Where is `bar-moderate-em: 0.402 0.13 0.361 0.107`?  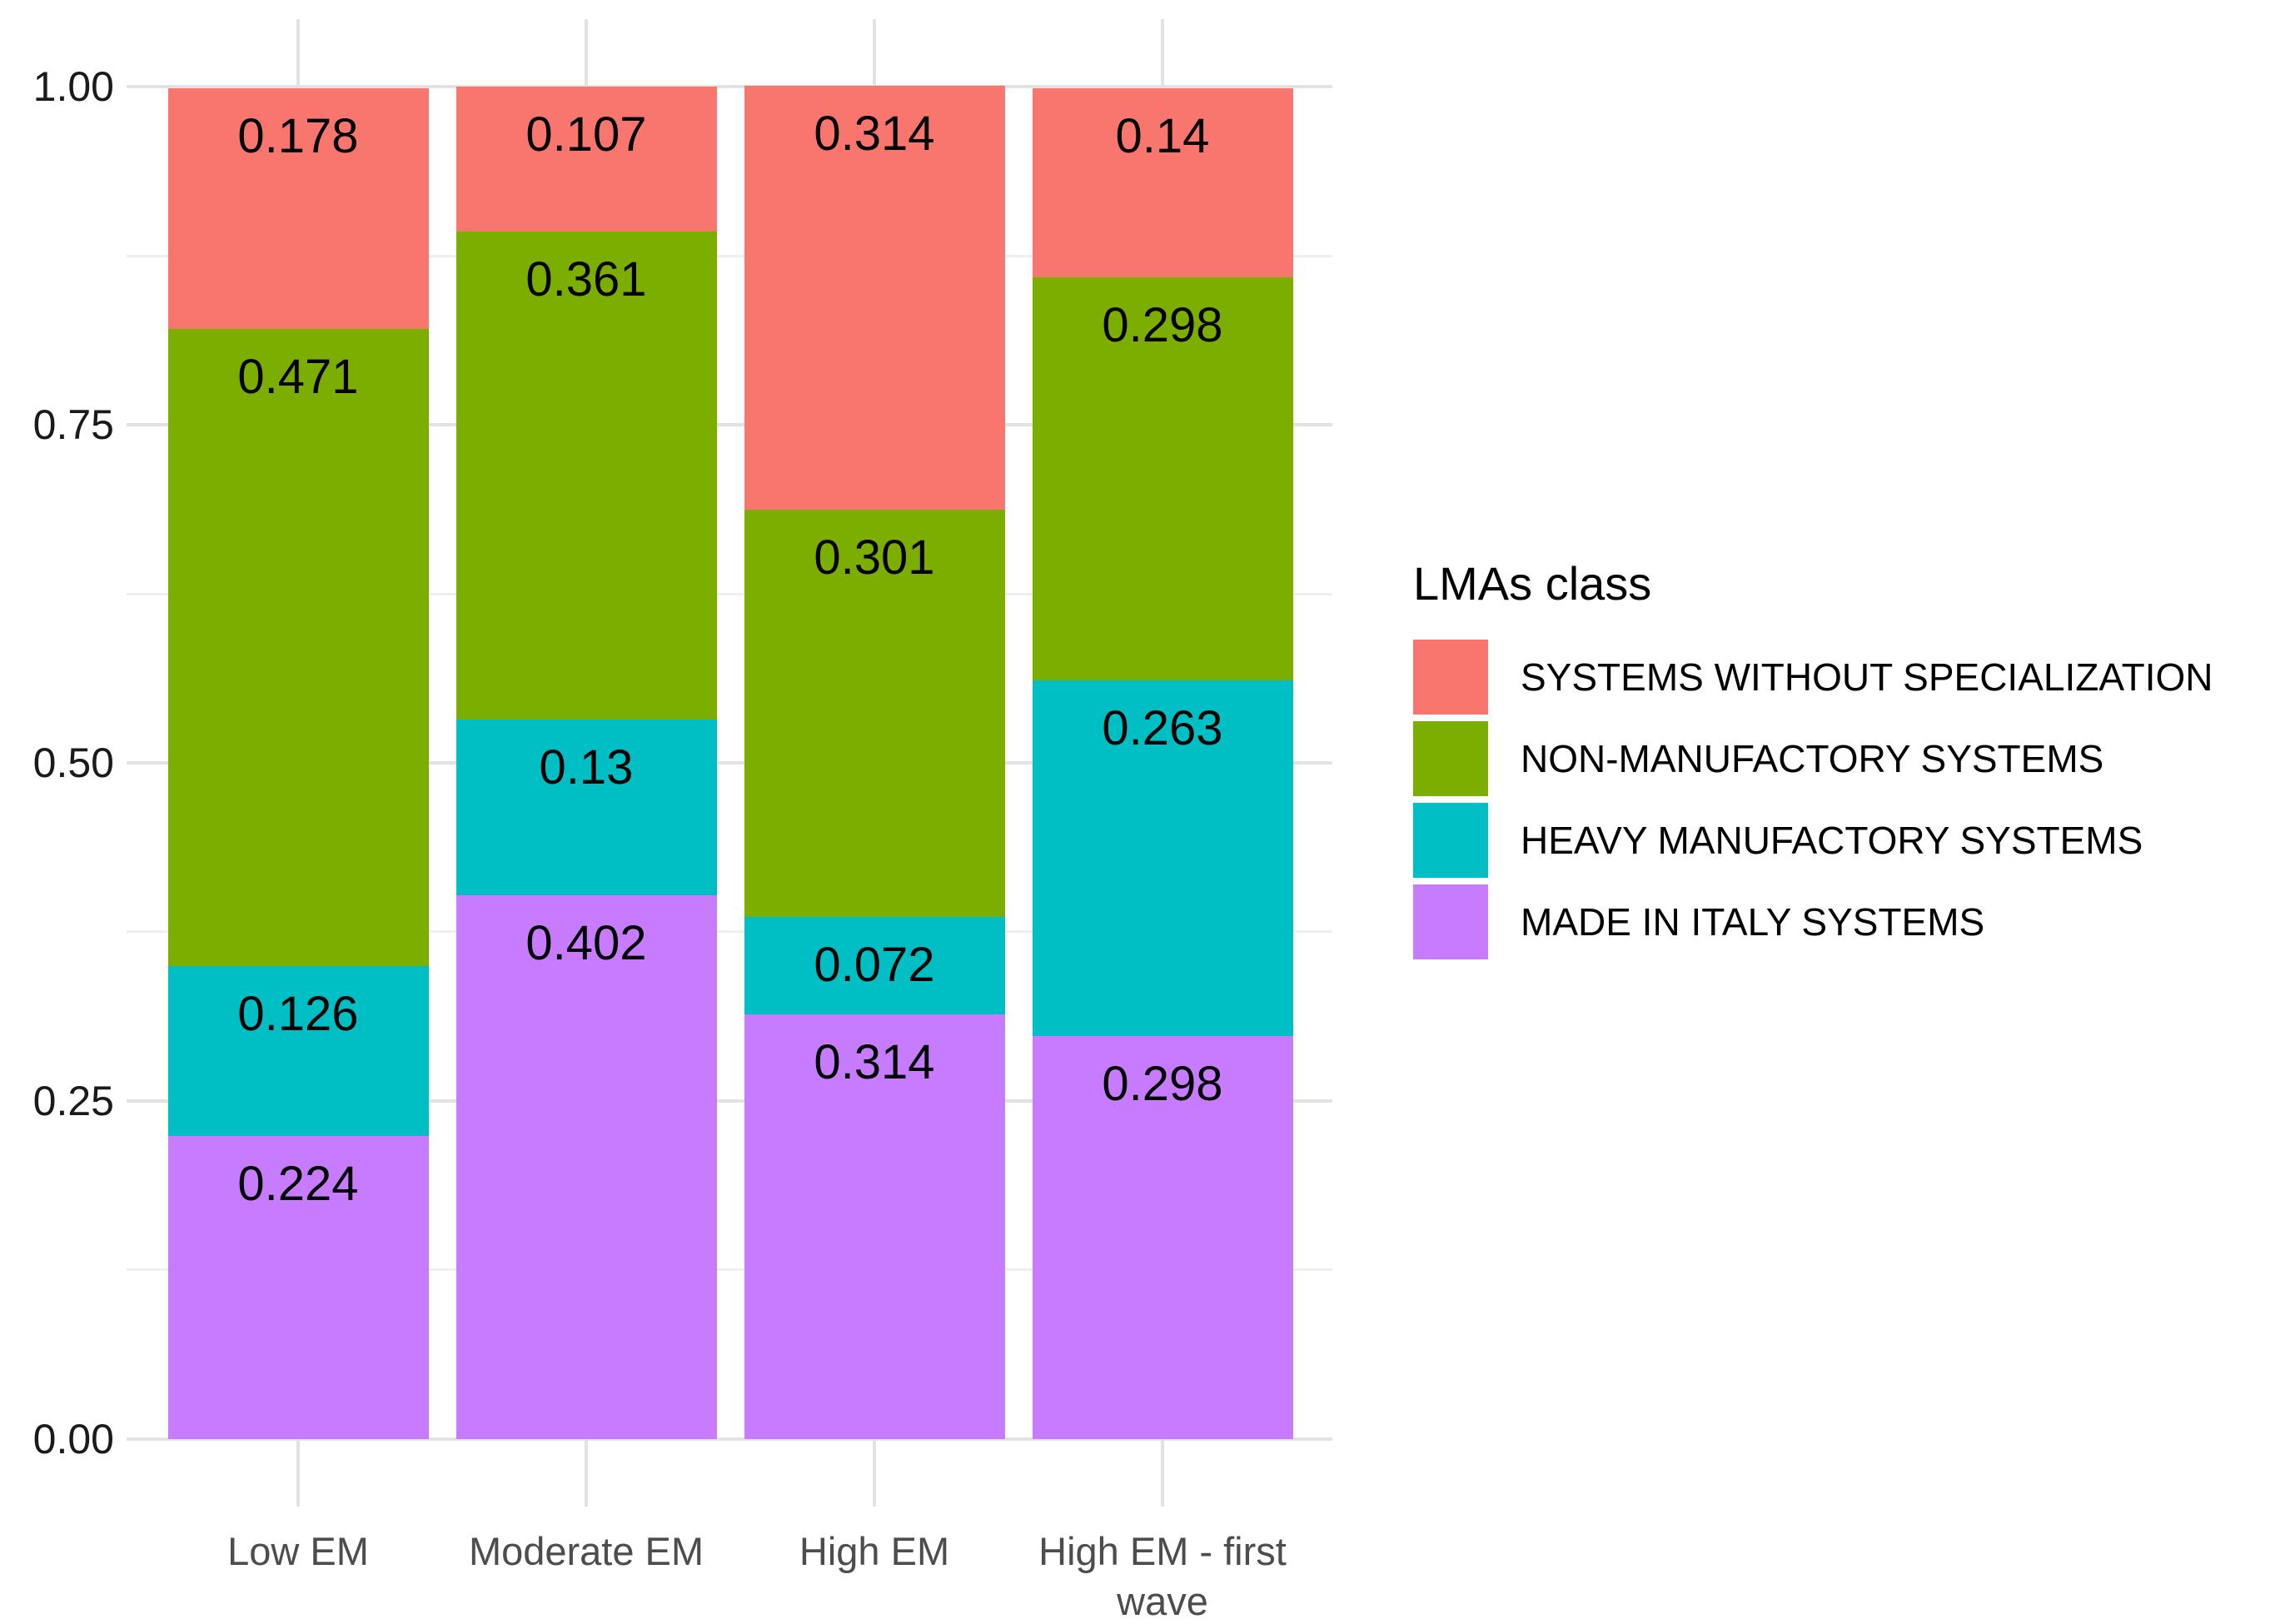 bar-moderate-em: 0.402 0.13 0.361 0.107 is located at coordinates (586, 812).